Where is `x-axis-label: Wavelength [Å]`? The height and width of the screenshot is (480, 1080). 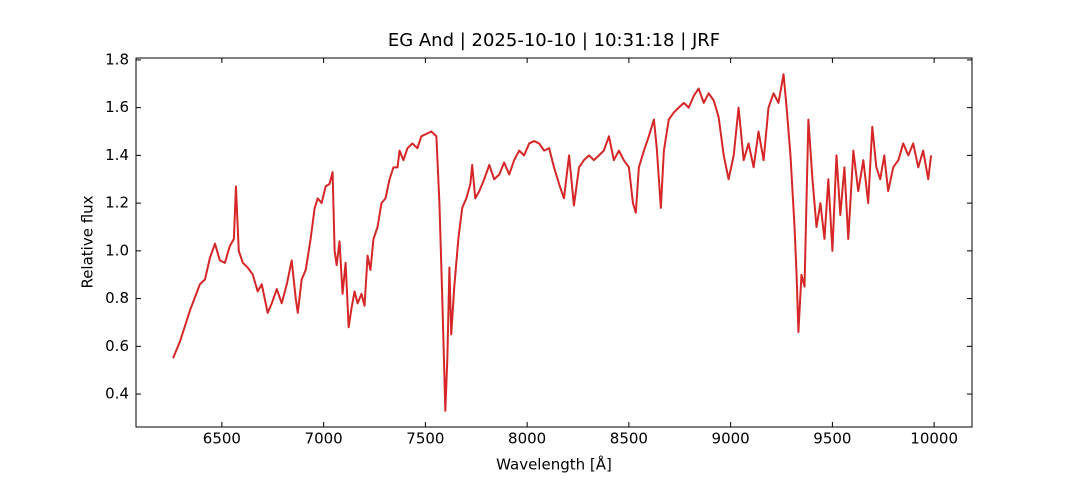 x-axis-label: Wavelength [Å] is located at coordinates (554, 464).